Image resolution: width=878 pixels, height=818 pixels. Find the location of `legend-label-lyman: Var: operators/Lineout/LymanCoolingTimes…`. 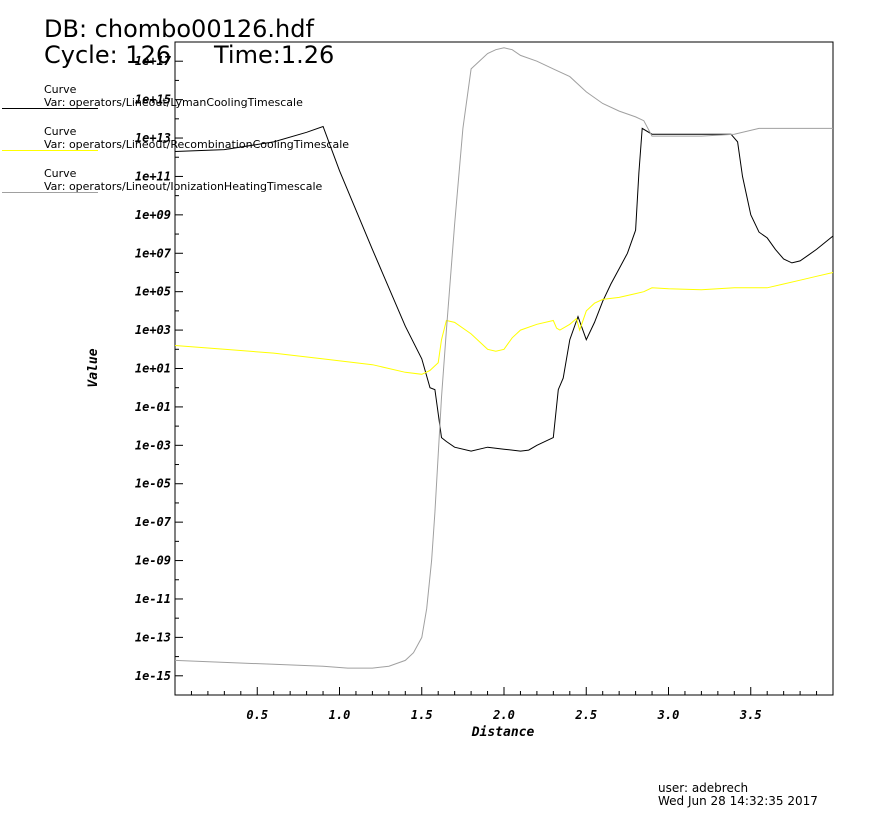

legend-label-lyman: Var: operators/Lineout/LymanCoolingTimes… is located at coordinates (173, 102).